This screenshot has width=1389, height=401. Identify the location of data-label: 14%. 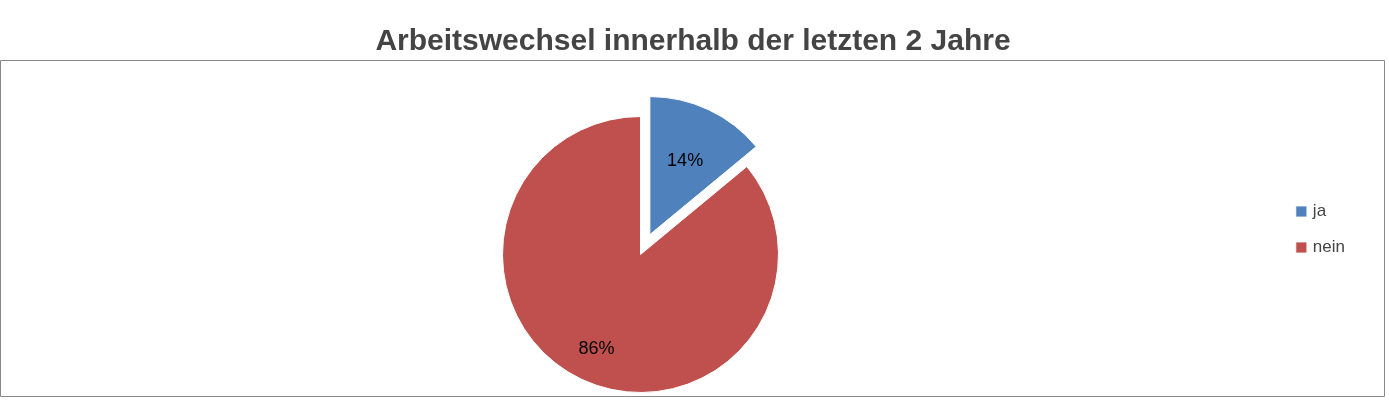
(685, 159).